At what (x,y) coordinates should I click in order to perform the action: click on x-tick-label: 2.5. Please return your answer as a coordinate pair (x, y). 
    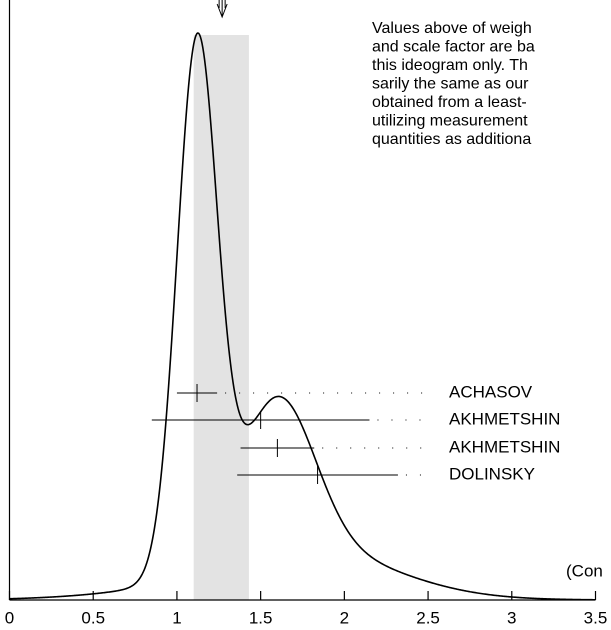
    Looking at the image, I should click on (428, 617).